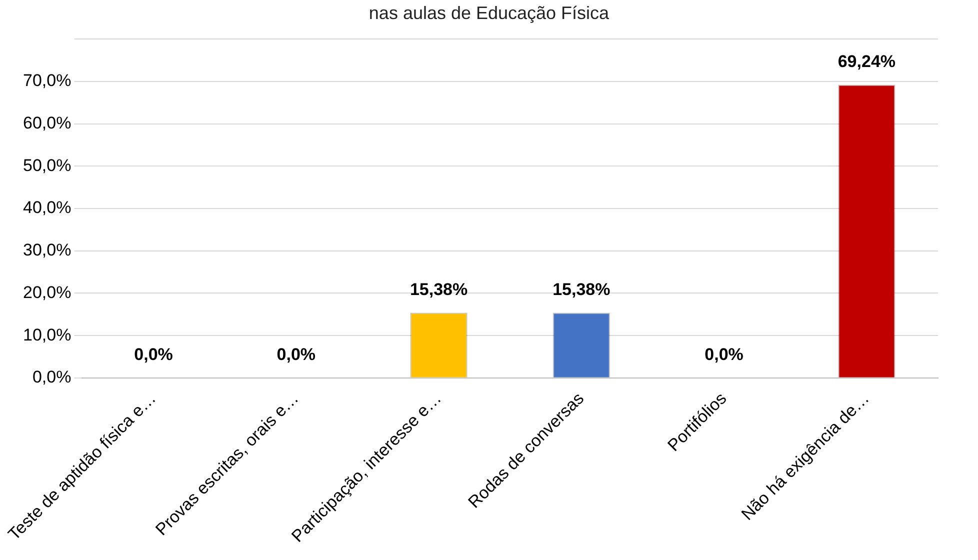 The height and width of the screenshot is (560, 978). What do you see at coordinates (47, 208) in the screenshot?
I see `y-tick-label: 40,0%` at bounding box center [47, 208].